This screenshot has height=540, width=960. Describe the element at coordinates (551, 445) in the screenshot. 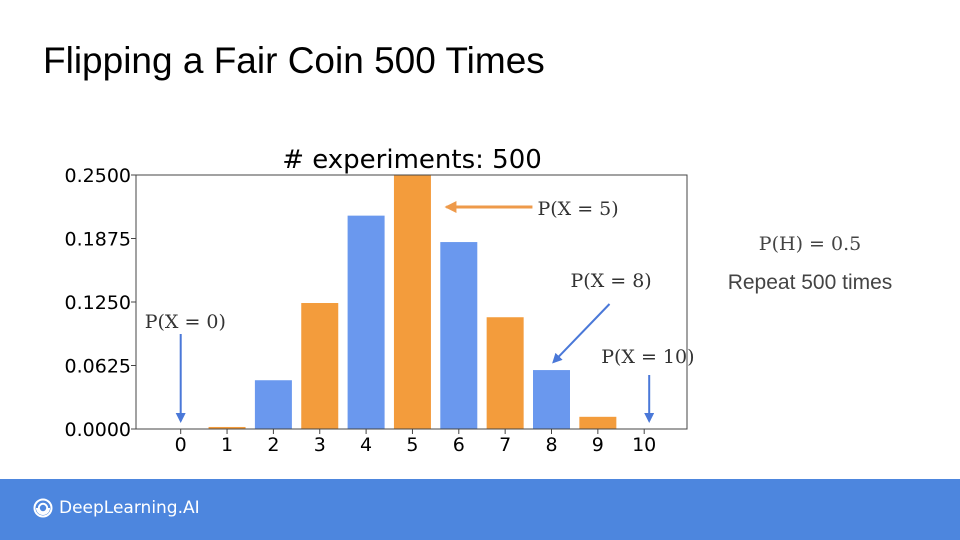

I see `x-tick-label: 8` at that location.